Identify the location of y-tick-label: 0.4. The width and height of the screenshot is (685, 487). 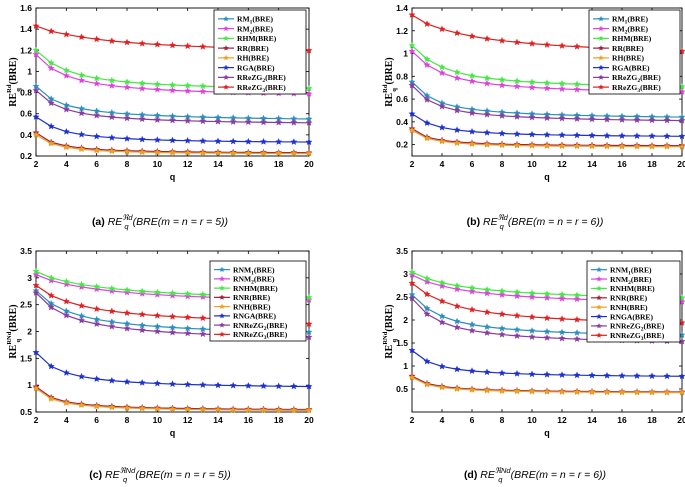
(402, 122).